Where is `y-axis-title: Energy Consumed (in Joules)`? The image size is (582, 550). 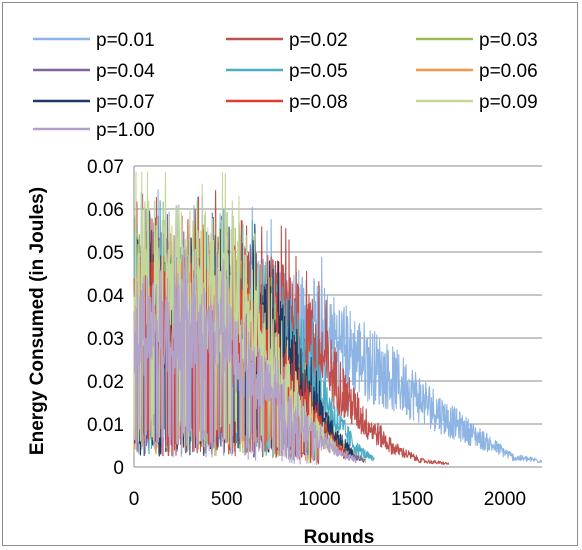 y-axis-title: Energy Consumed (in Joules) is located at coordinates (37, 321).